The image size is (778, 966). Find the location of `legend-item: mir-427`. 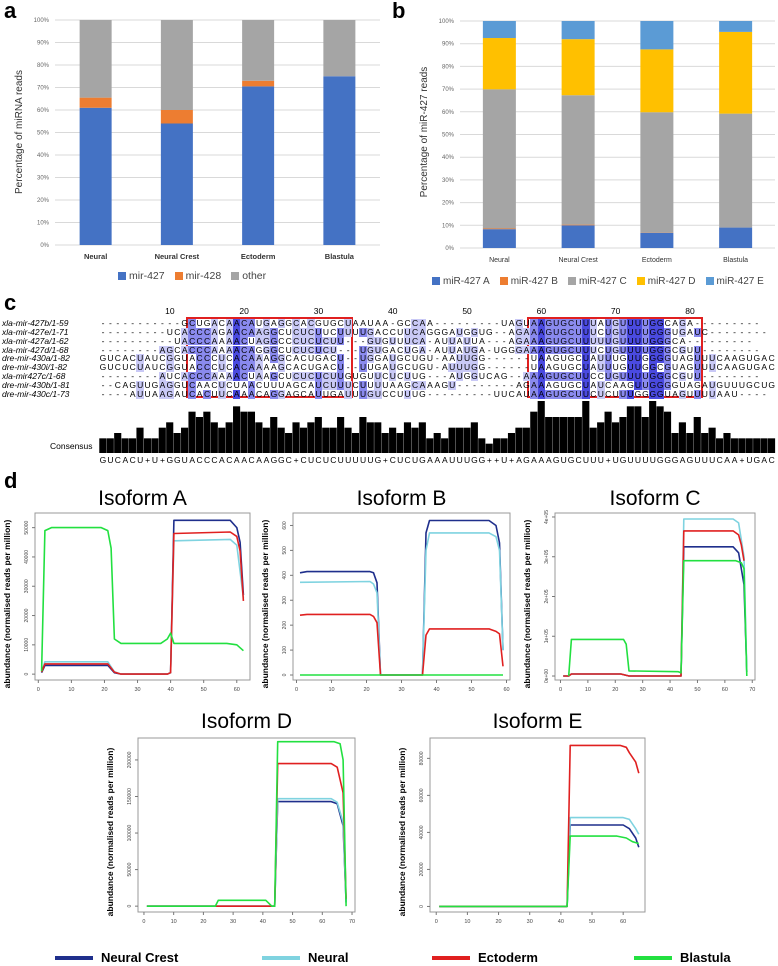

legend-item: mir-427 is located at coordinates (141, 276).